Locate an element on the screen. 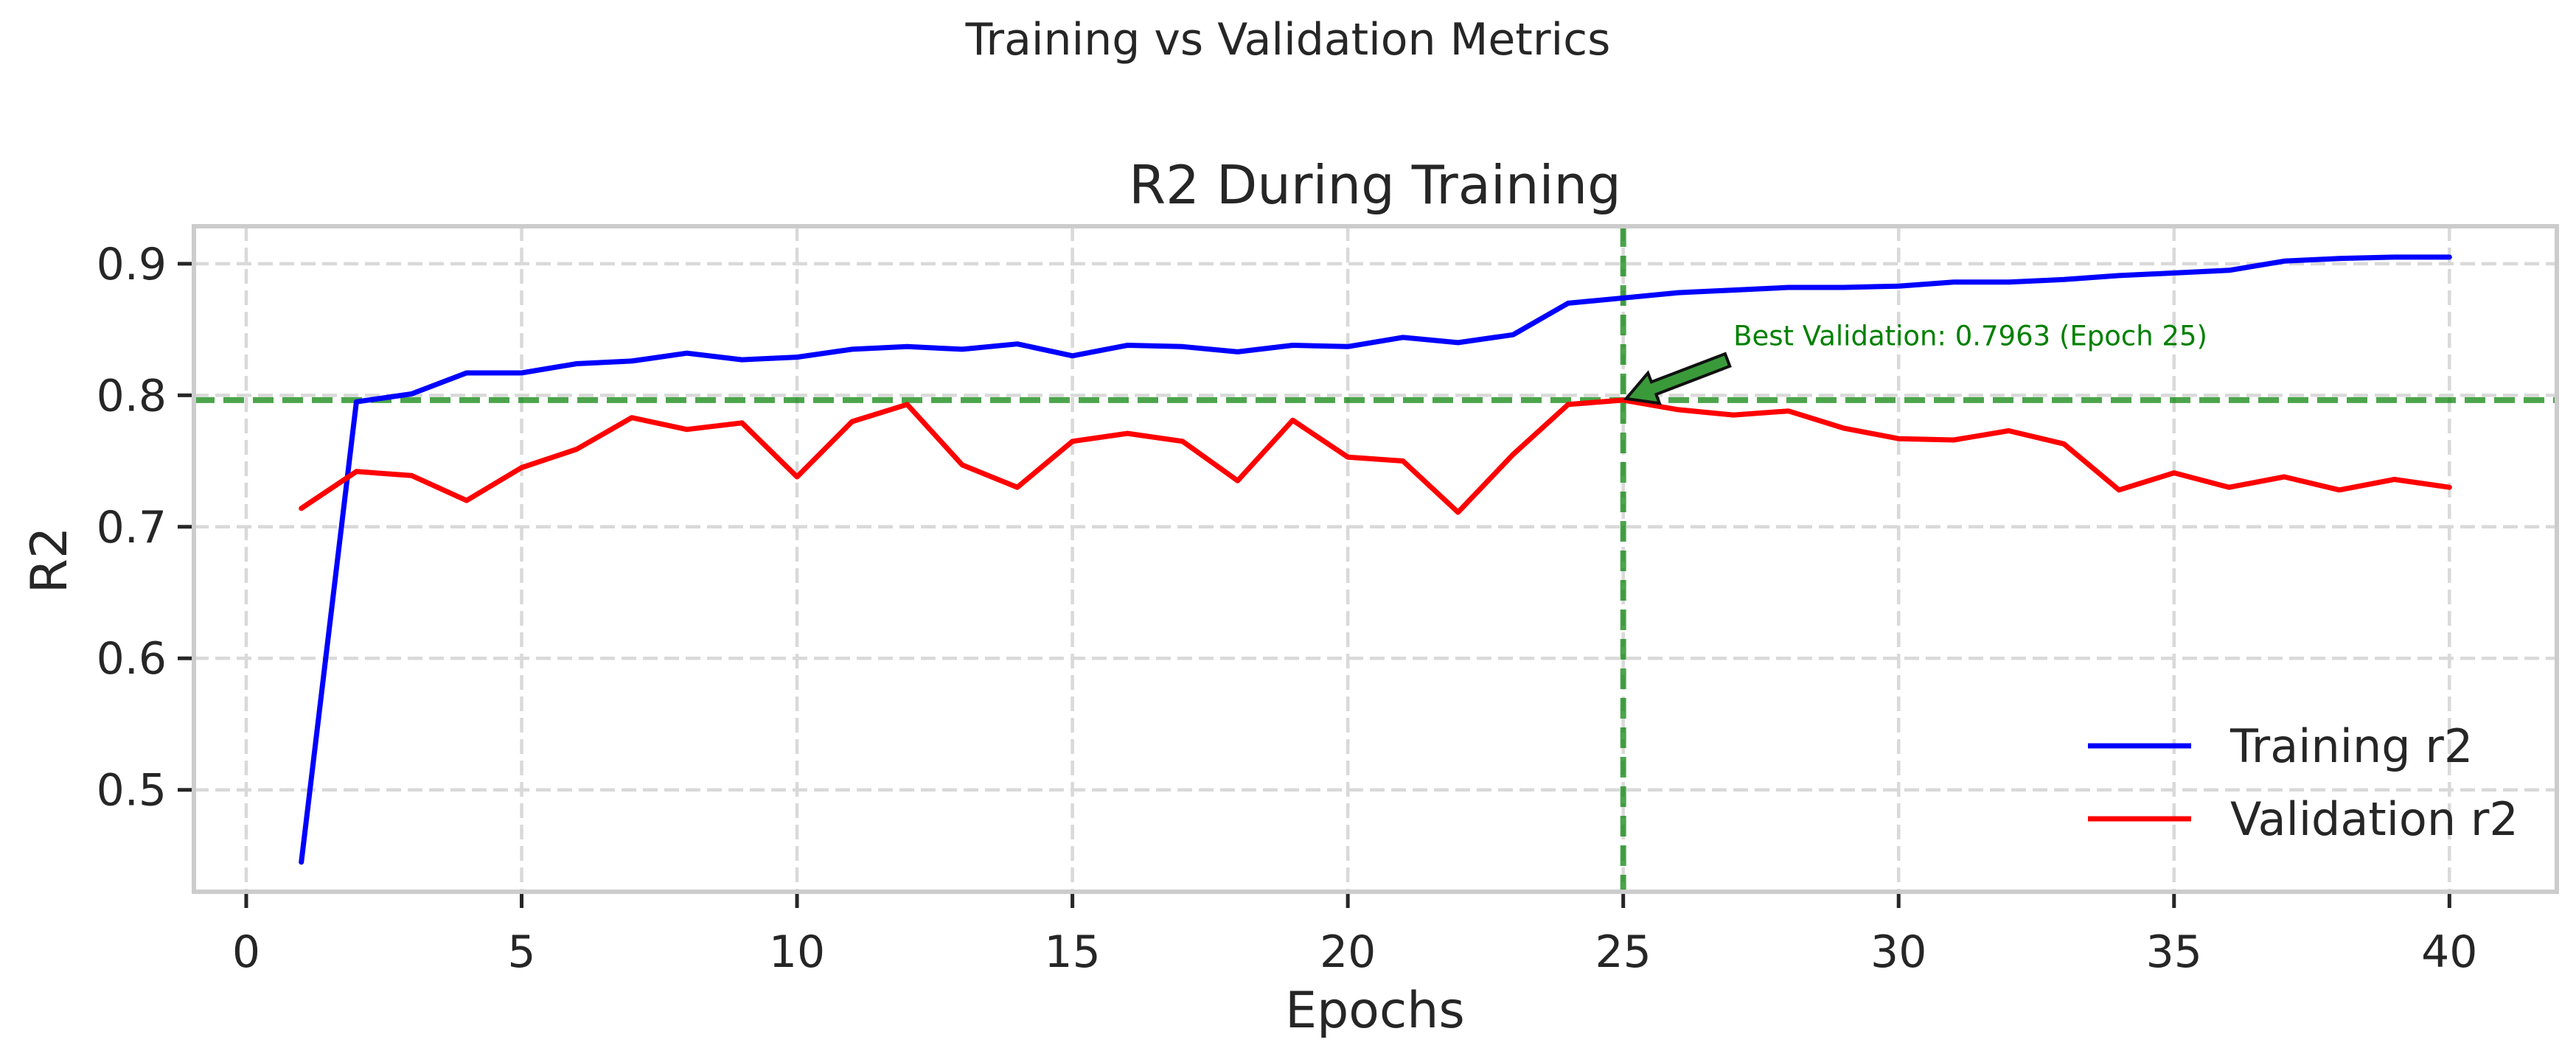 This screenshot has height=1062, width=2576. x-tick-label-8: 40 is located at coordinates (2449, 952).